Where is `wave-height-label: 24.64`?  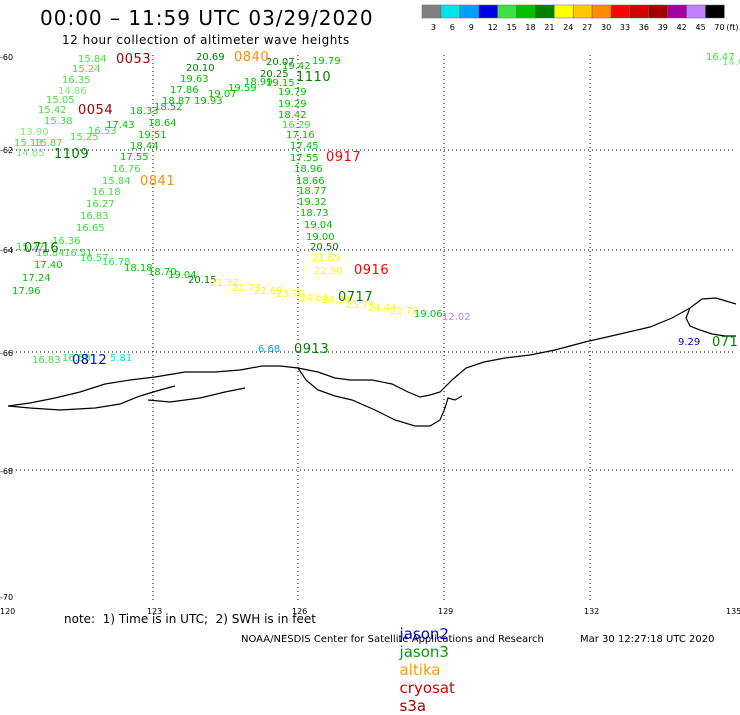 wave-height-label: 24.64 is located at coordinates (314, 298).